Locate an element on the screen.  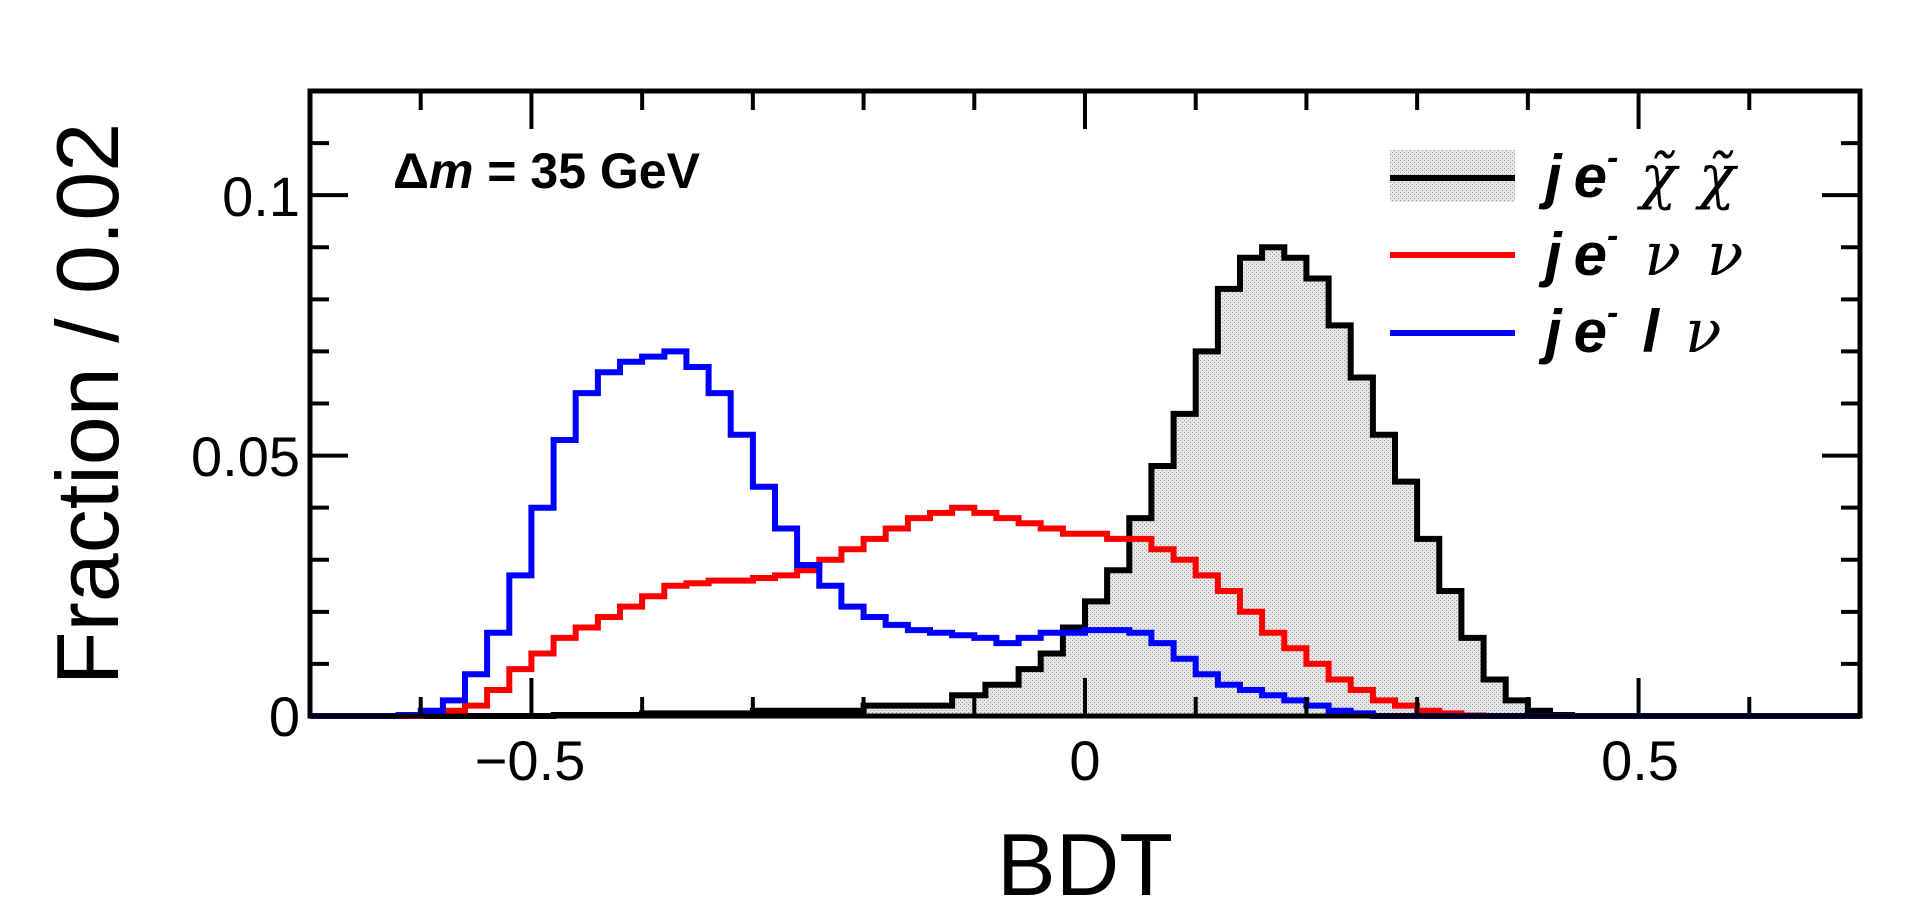
annotation-var: m is located at coordinates (451, 171).